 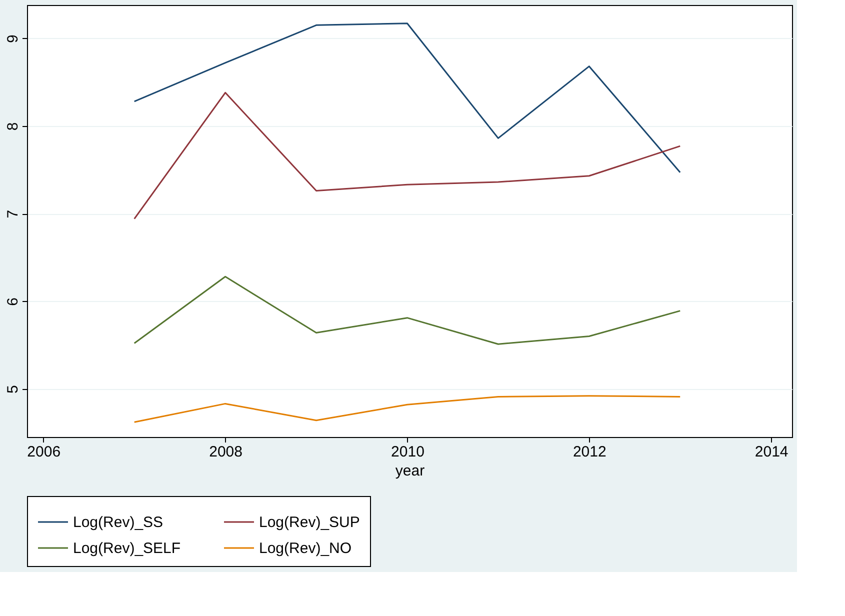 I want to click on x-tick-label: 2012, so click(x=589, y=452).